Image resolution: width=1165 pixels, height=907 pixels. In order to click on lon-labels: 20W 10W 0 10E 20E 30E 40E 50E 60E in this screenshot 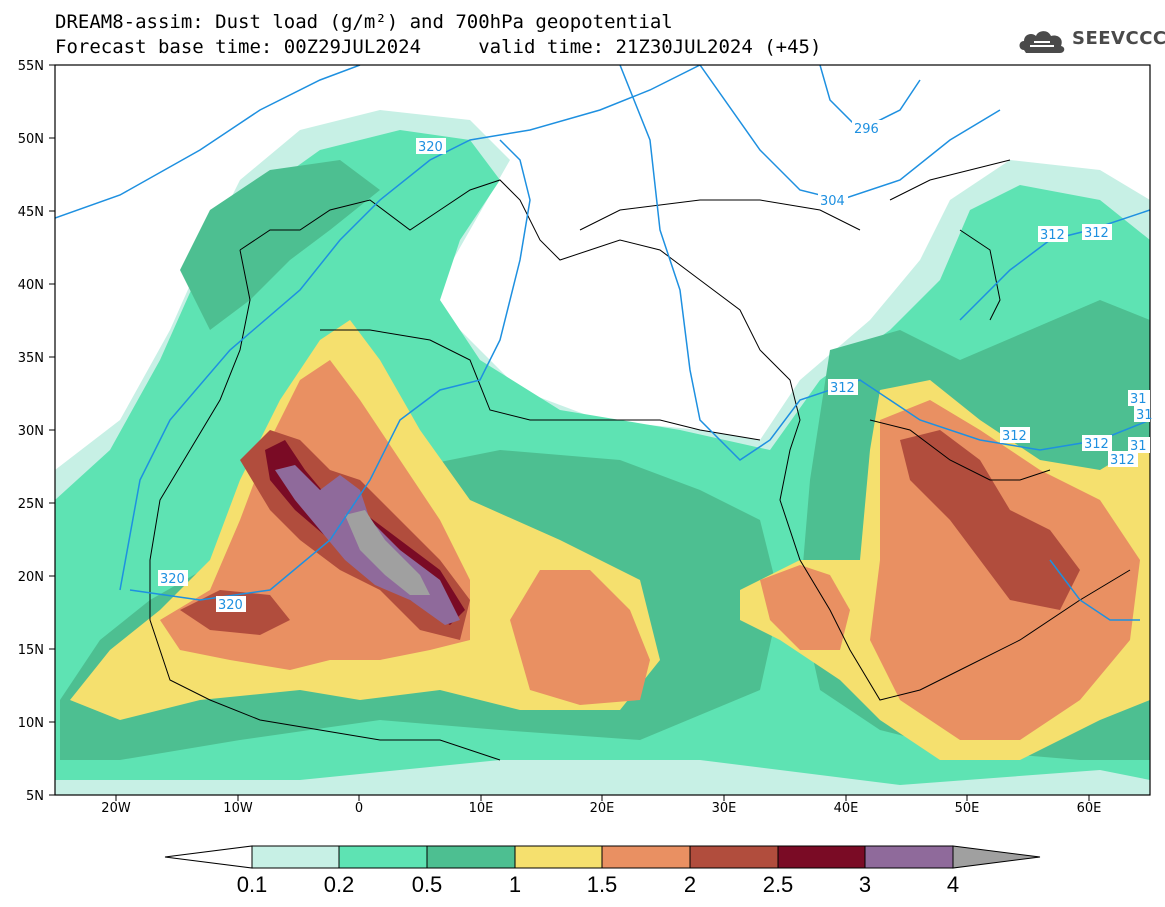, I will do `click(601, 808)`.